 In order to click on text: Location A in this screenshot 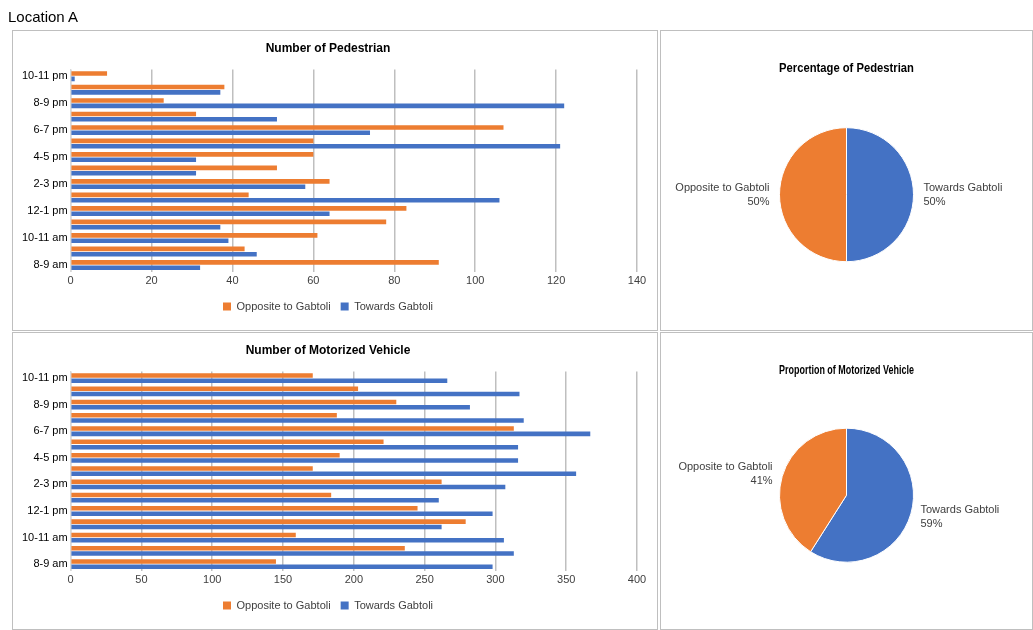, I will do `click(43, 16)`.